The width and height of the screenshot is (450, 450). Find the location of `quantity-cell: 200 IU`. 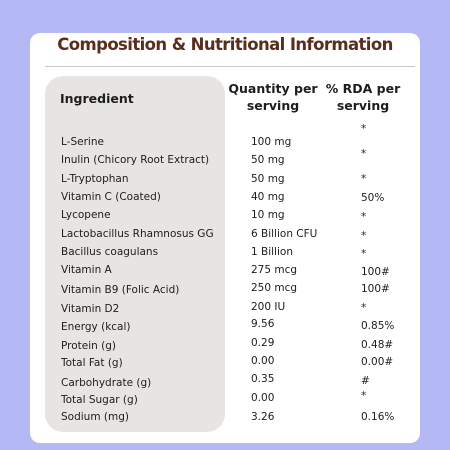

quantity-cell: 200 IU is located at coordinates (268, 307).